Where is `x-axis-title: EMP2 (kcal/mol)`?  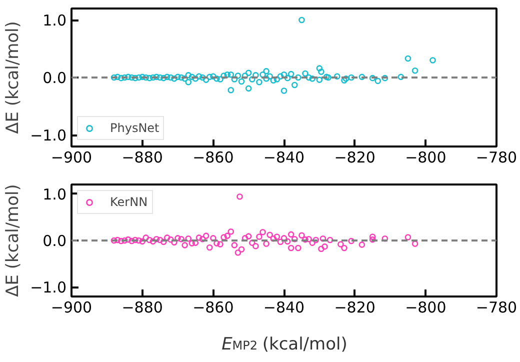
x-axis-title: EMP2 (kcal/mol) is located at coordinates (285, 344).